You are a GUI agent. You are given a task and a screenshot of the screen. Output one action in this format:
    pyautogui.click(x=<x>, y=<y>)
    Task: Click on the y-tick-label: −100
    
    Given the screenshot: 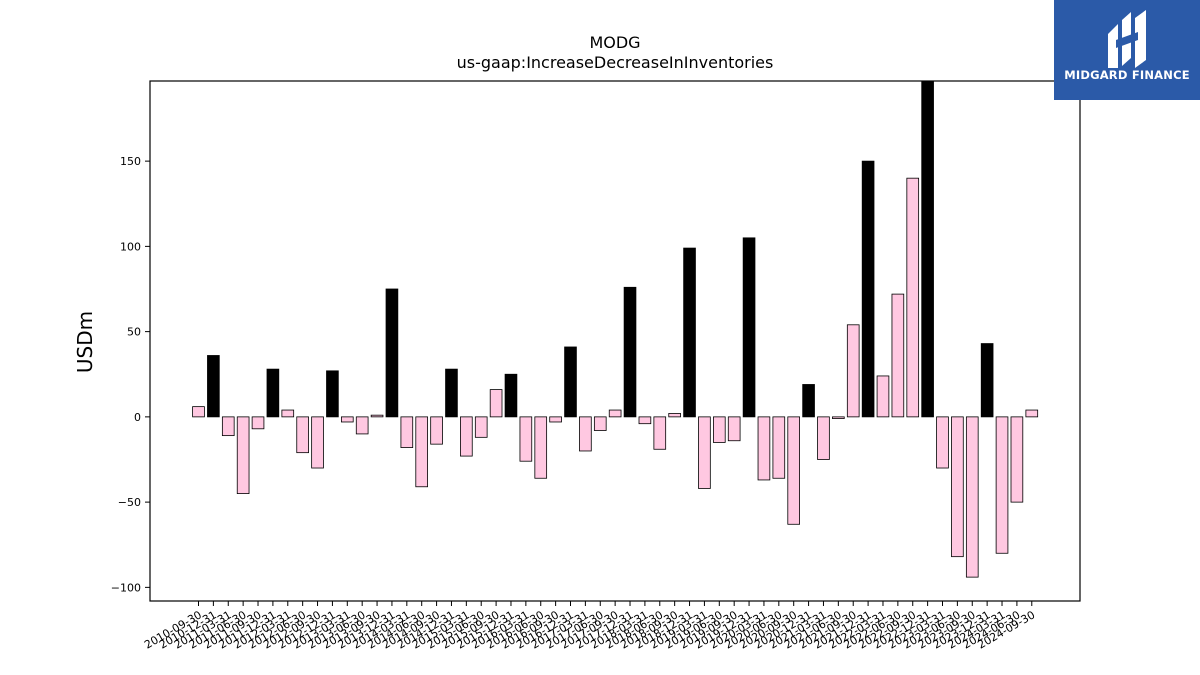 What is the action you would take?
    pyautogui.click(x=126, y=587)
    